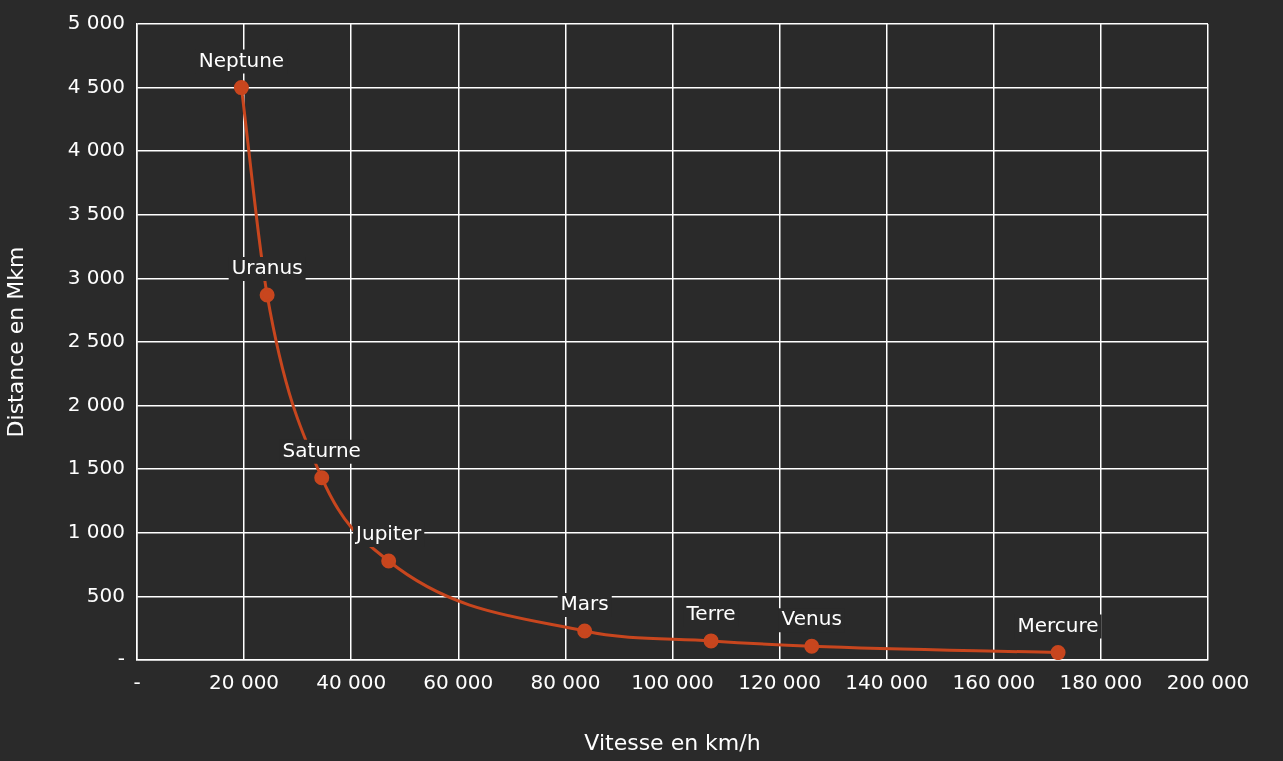 This screenshot has width=1283, height=761. What do you see at coordinates (96, 149) in the screenshot?
I see `y-tick-label: 4 000` at bounding box center [96, 149].